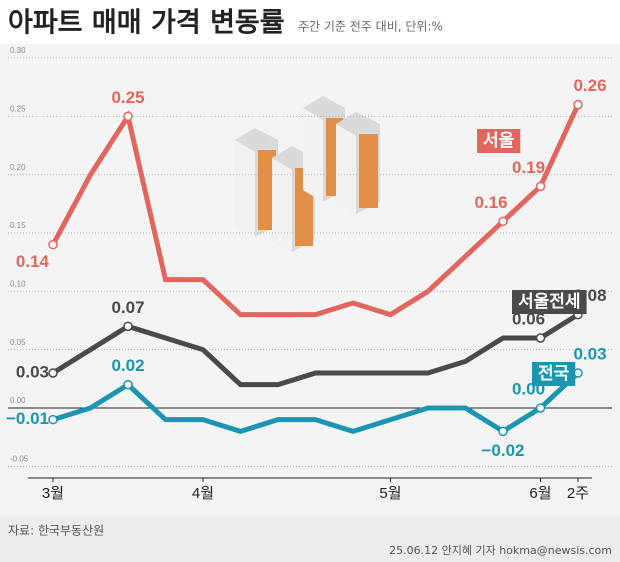  I want to click on data-label: 0.19, so click(528, 167).